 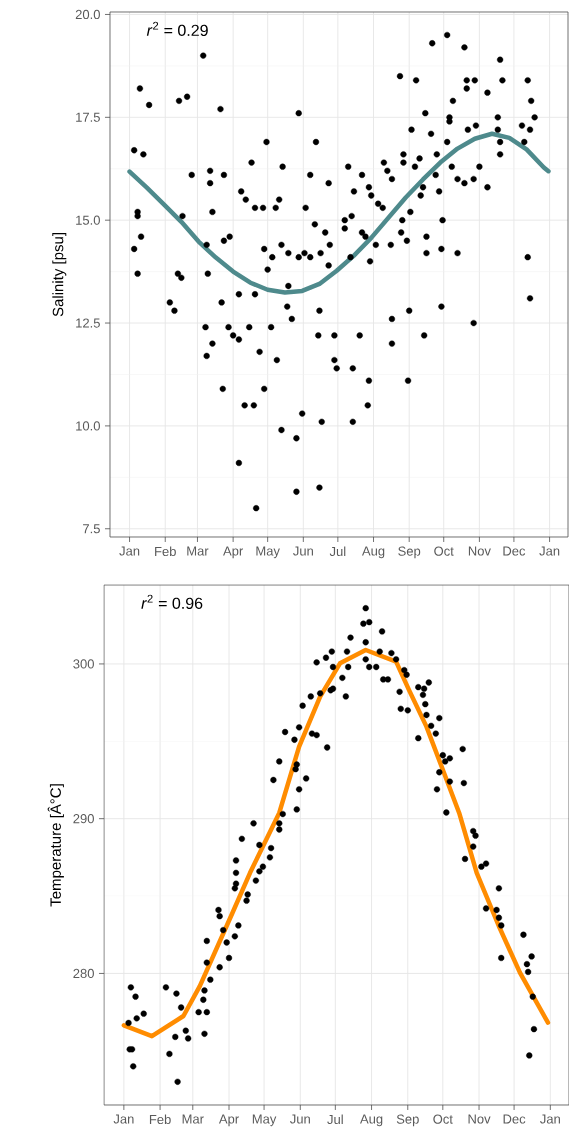 I want to click on y-tick-label: 12.5, so click(x=87, y=323).